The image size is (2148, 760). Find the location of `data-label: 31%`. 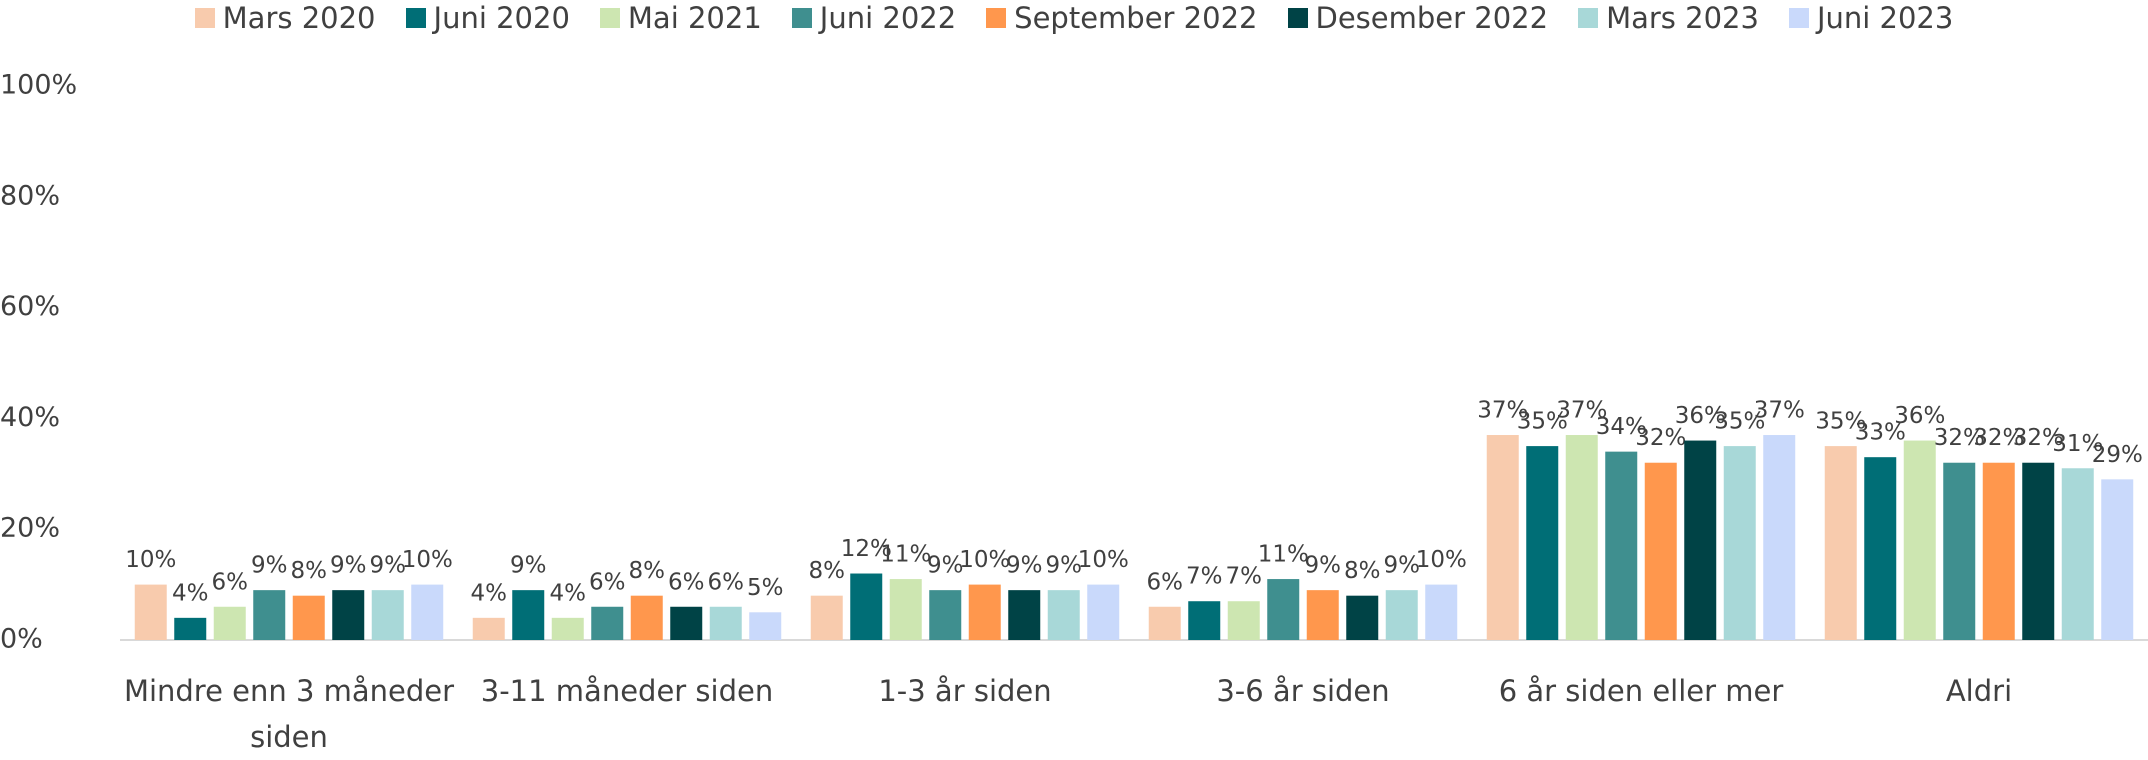

data-label: 31% is located at coordinates (2077, 444).